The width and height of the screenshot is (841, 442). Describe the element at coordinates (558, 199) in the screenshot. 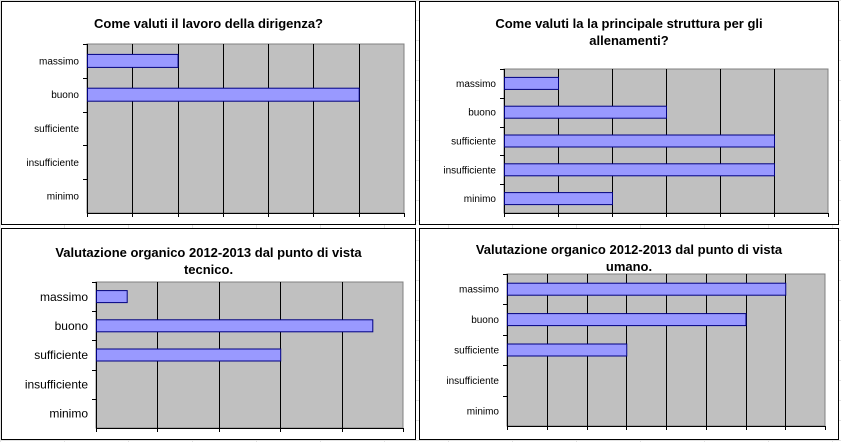

I see `bar-minimo` at that location.